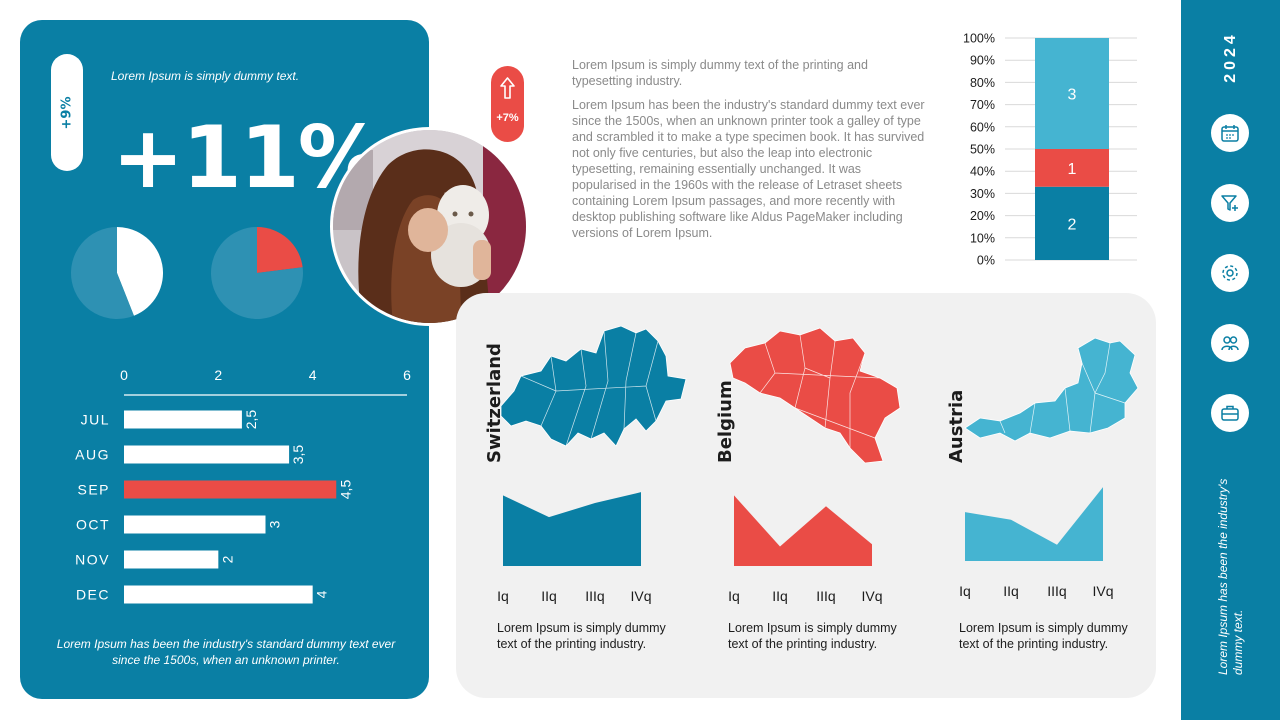 The image size is (1280, 720). Describe the element at coordinates (815, 395) in the screenshot. I see `belgium-map` at that location.